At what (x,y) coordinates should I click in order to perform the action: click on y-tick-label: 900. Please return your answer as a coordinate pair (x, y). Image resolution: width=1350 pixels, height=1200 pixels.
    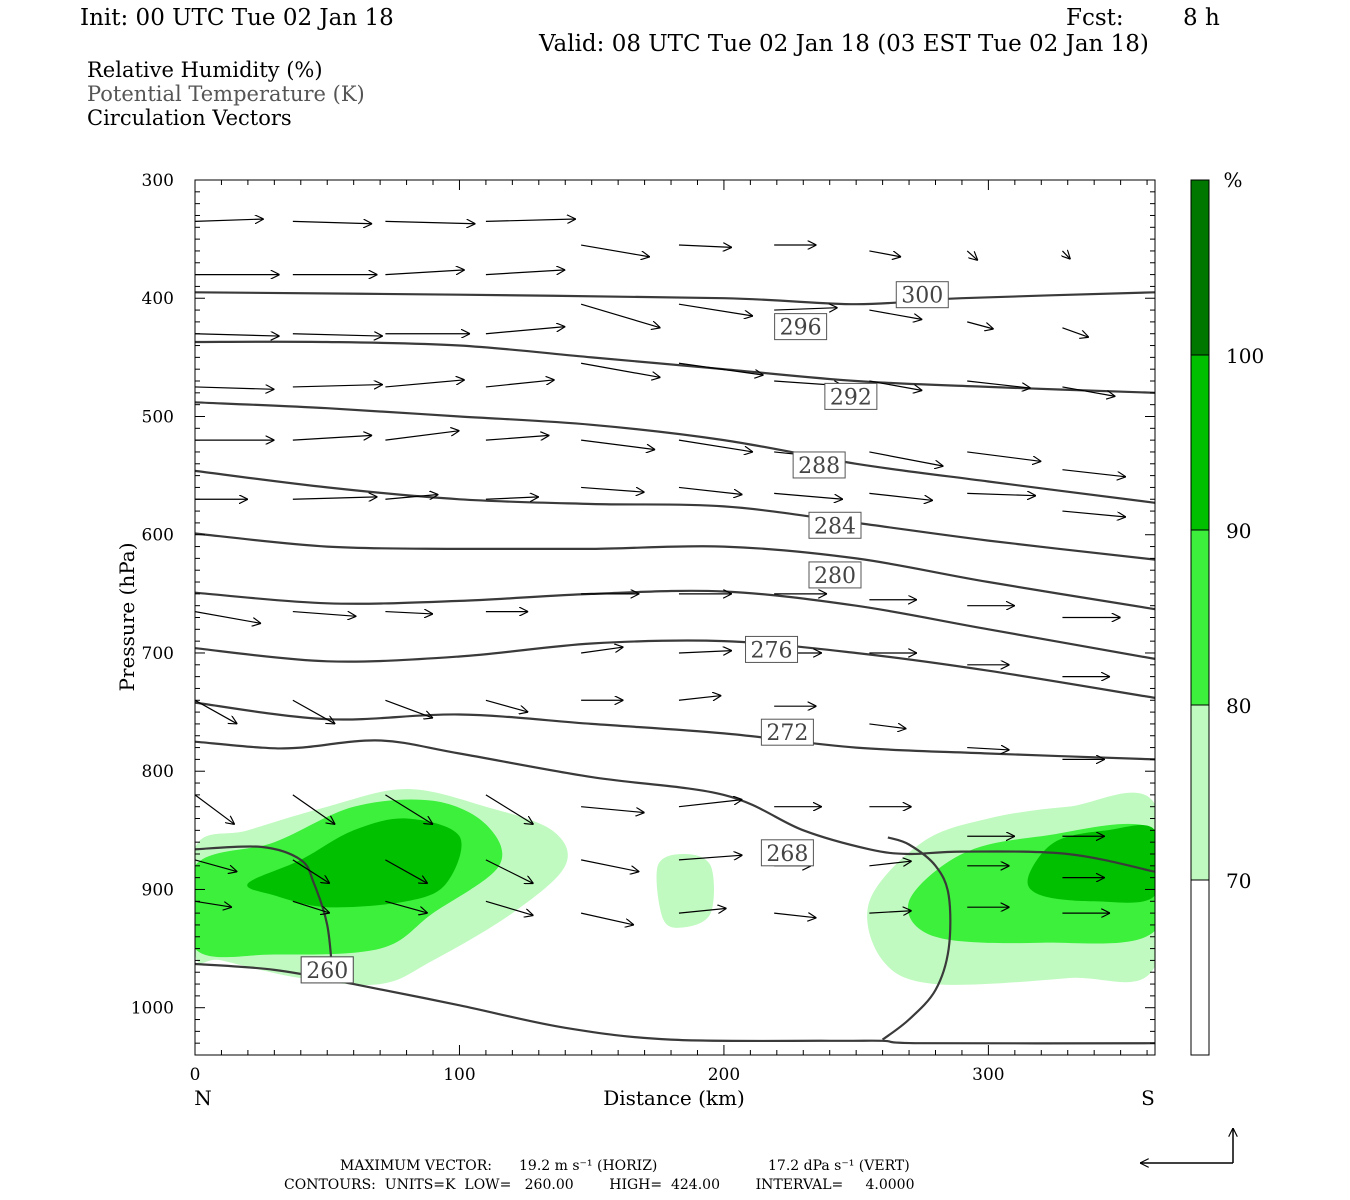
    Looking at the image, I should click on (158, 890).